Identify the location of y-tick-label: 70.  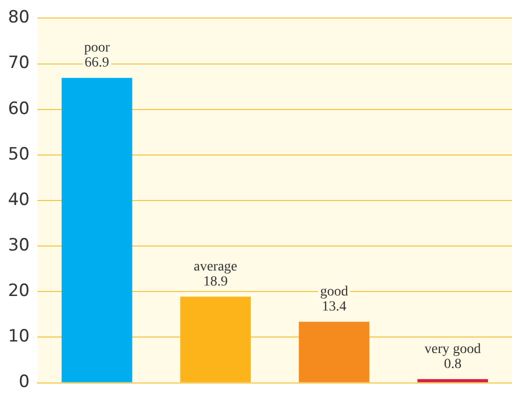
(19, 63).